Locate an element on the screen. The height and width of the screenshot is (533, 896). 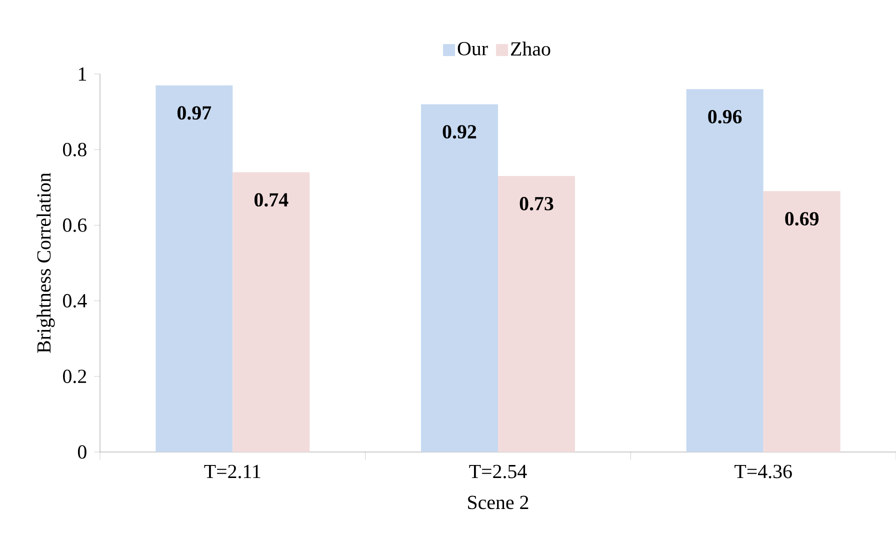
y-tick-label: 0.2 is located at coordinates (74, 377).